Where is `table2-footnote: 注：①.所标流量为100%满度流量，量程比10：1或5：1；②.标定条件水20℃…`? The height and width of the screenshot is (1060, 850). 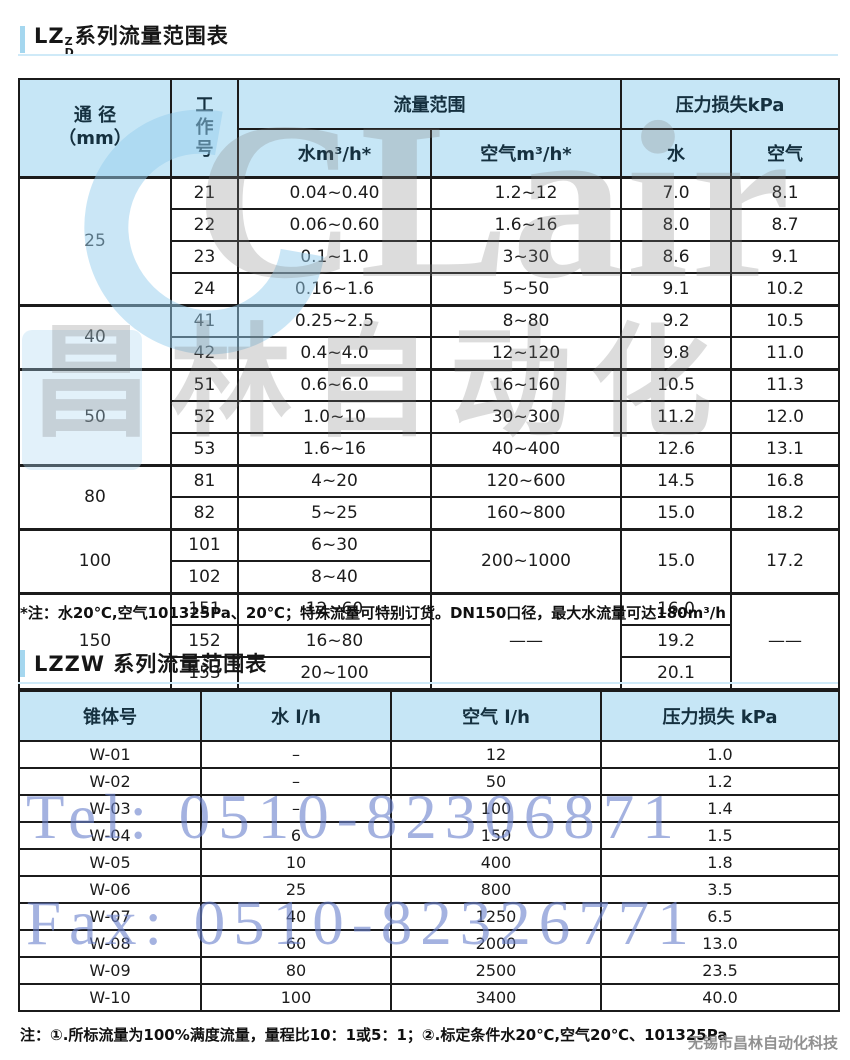
table2-footnote: 注：①.所标流量为100%满度流量，量程比10：1或5：1；②.标定条件水20℃… is located at coordinates (374, 1035).